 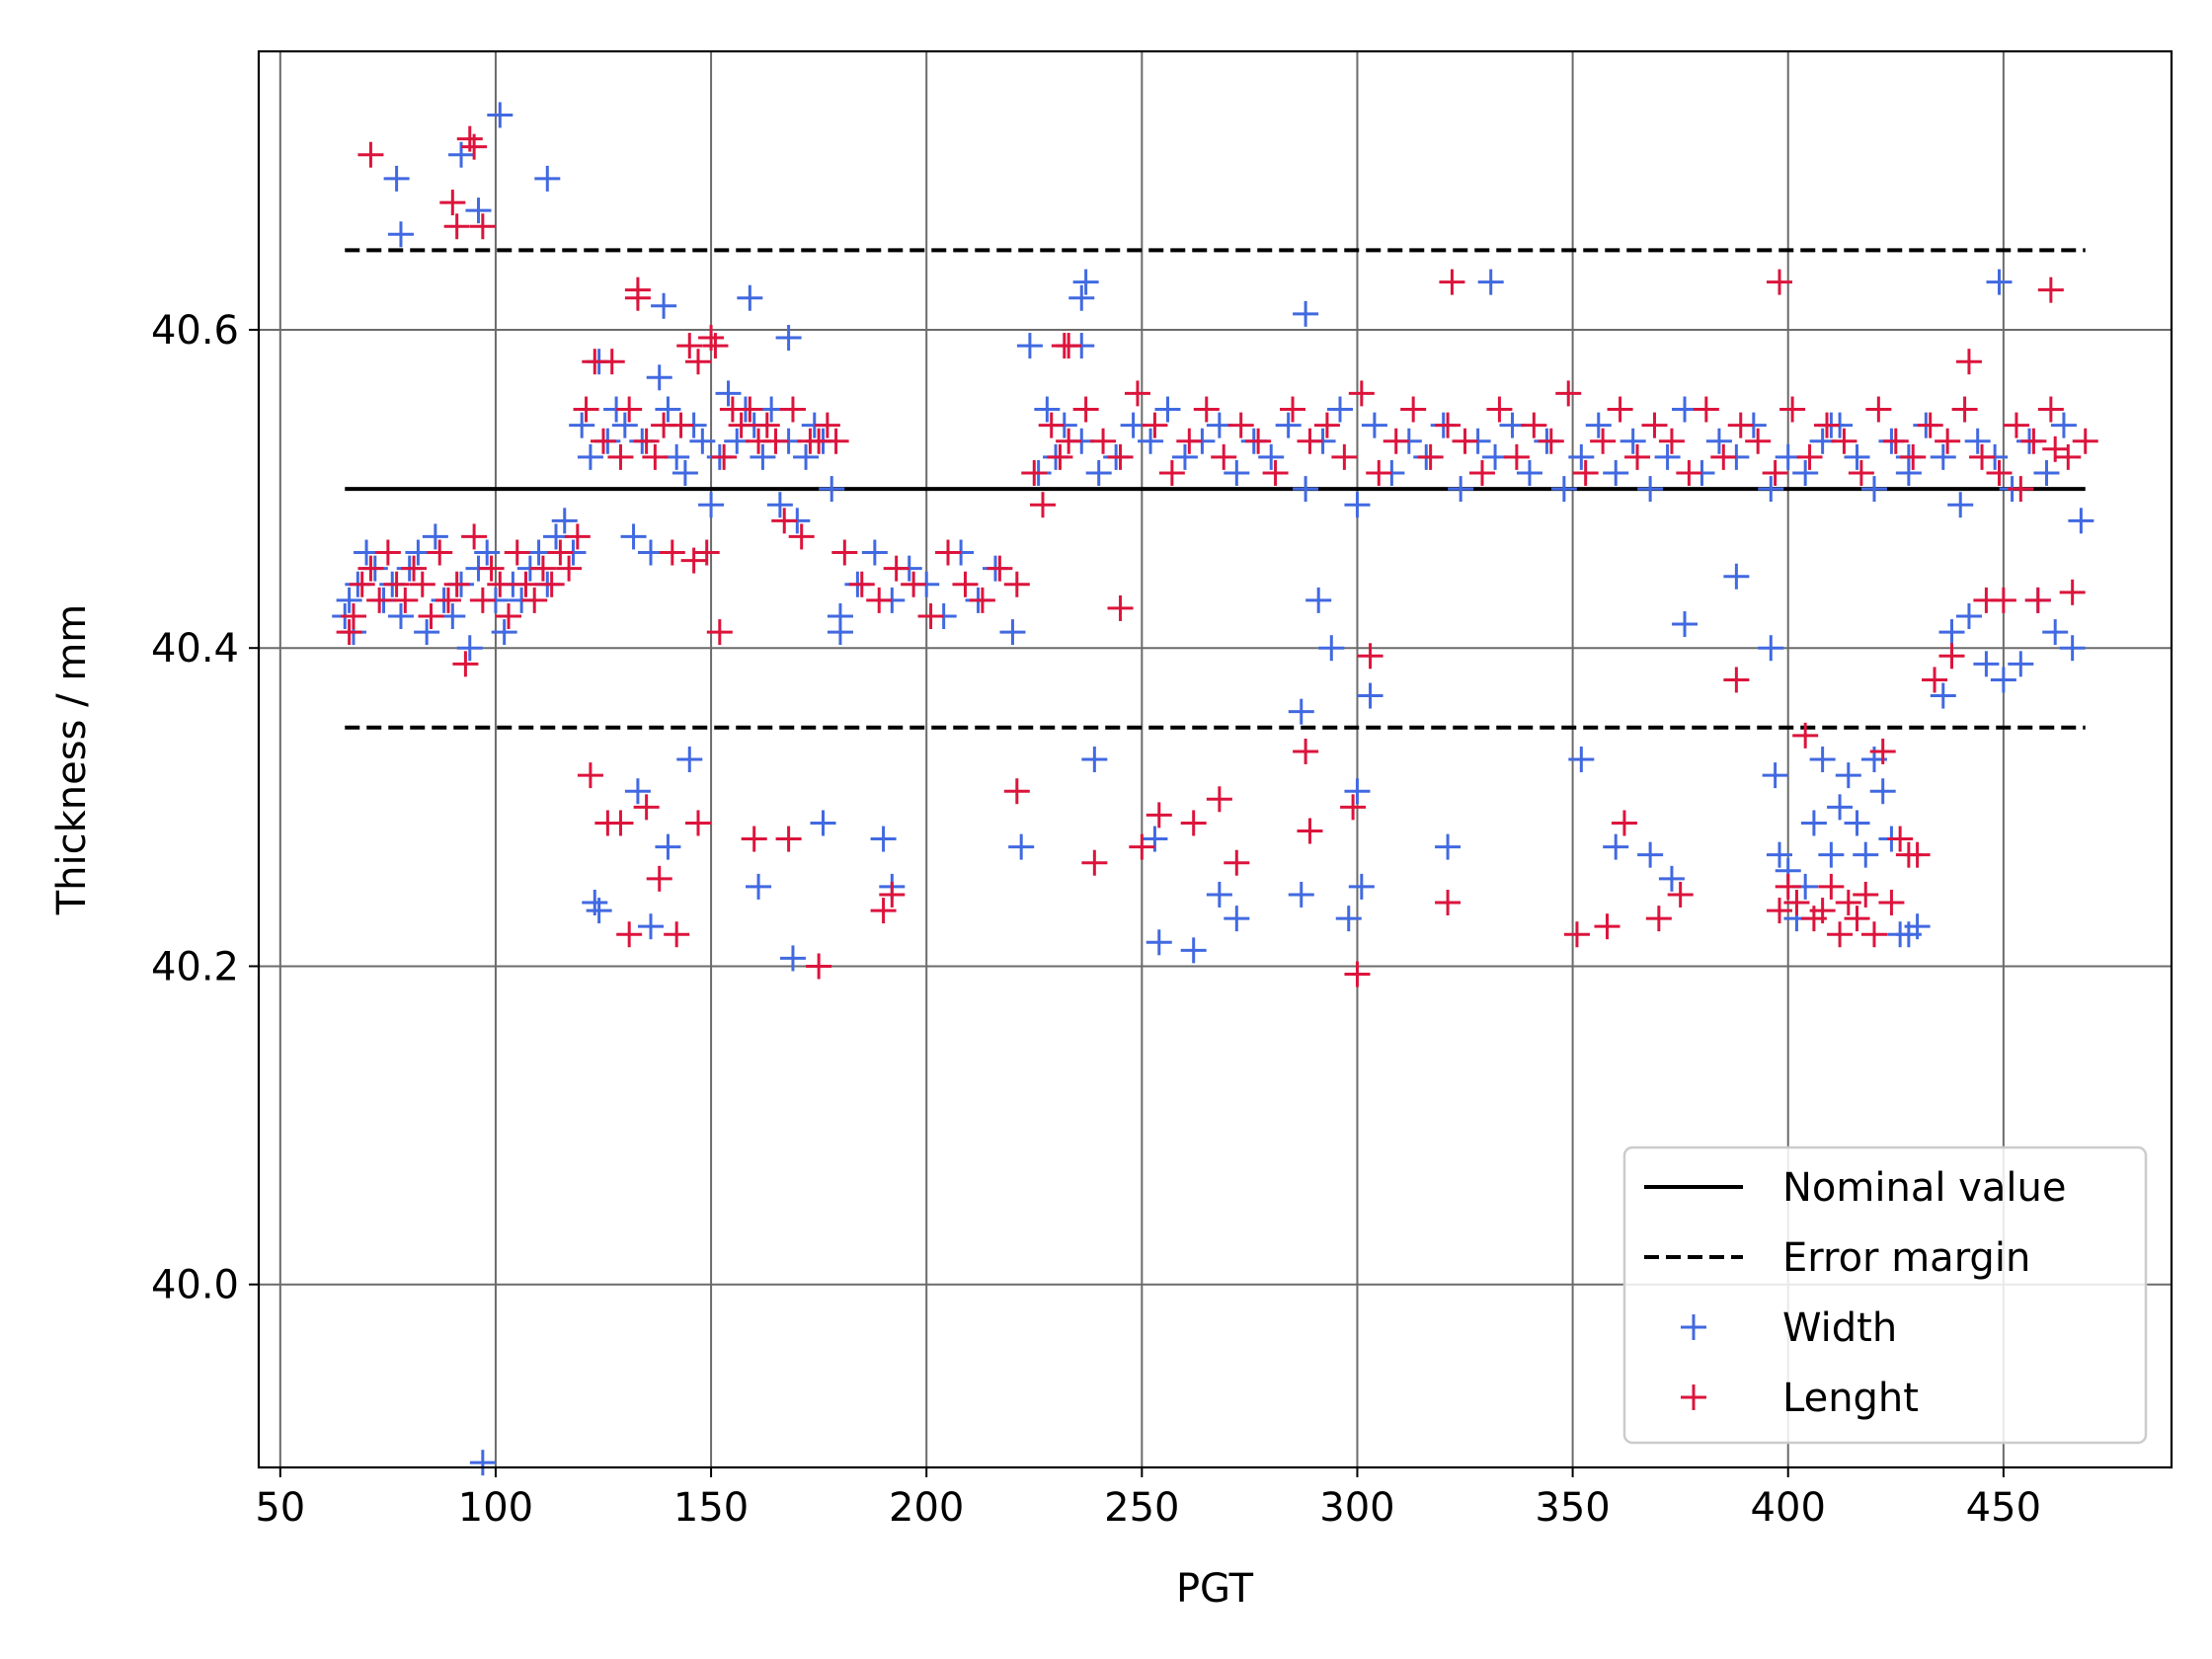 I want to click on y-tick-label: 40.0, so click(x=195, y=1286).